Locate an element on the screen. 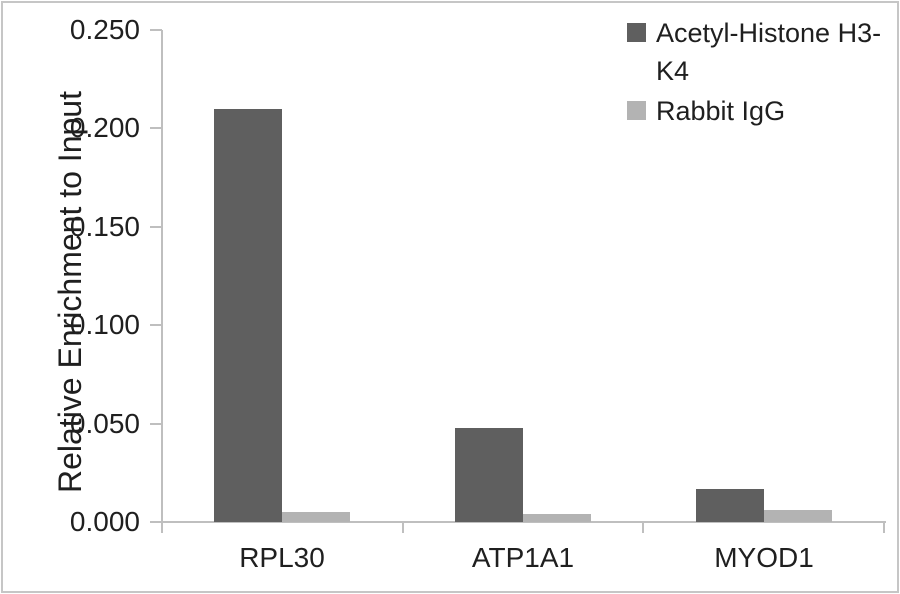 This screenshot has height=594, width=900. y-tick-label: 0.050 is located at coordinates (104, 423).